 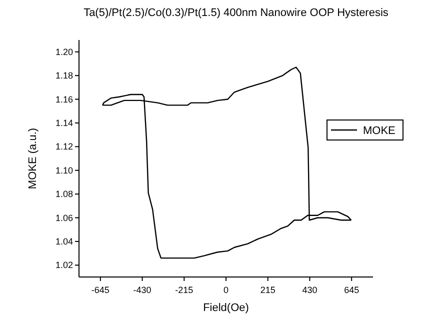 I want to click on x-tick-label: -645, so click(x=100, y=290).